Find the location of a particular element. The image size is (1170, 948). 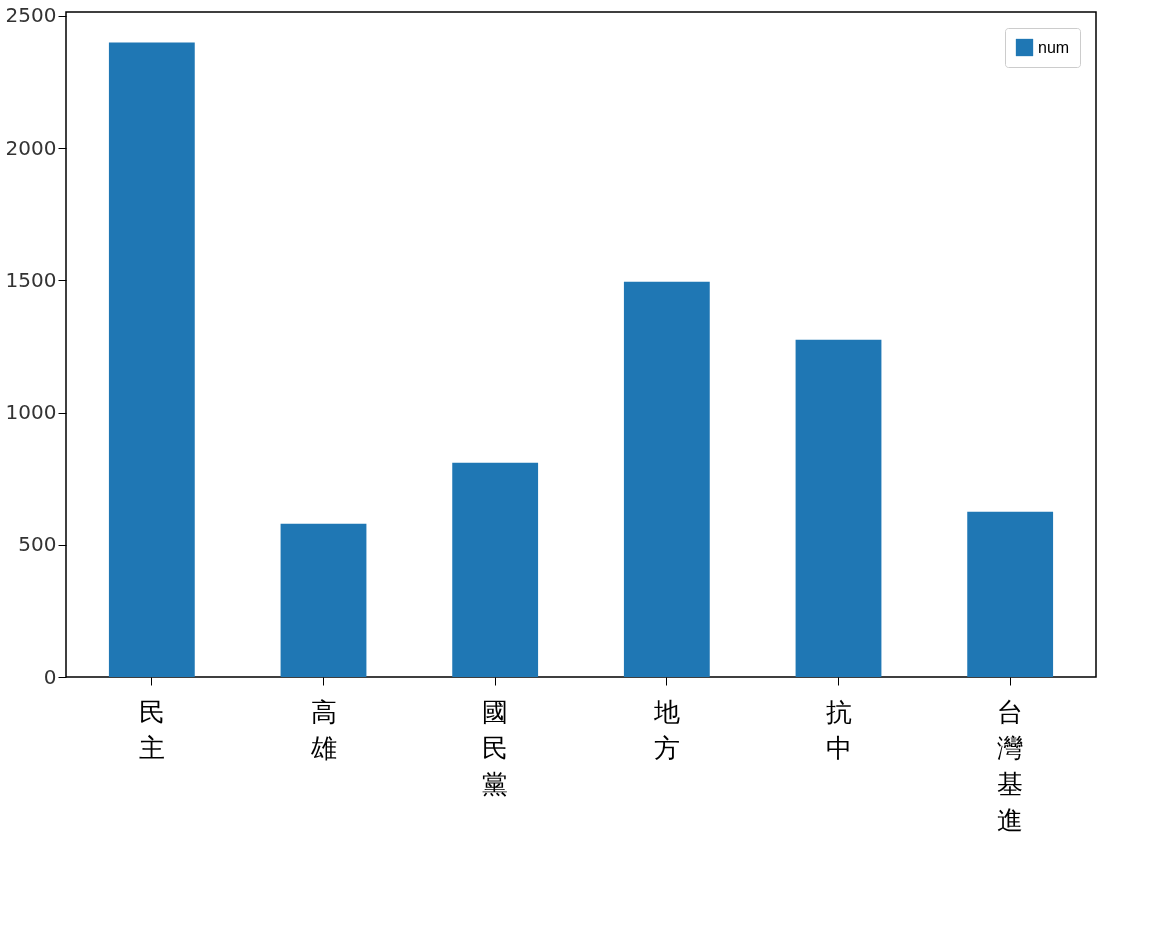

y-tick-label: 500 is located at coordinates (37, 544).